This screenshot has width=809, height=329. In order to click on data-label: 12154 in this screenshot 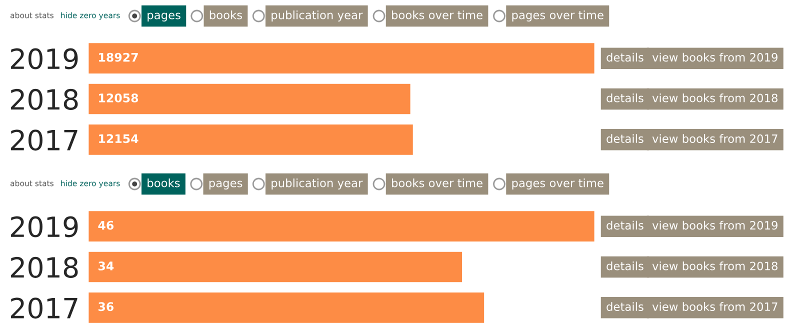, I will do `click(118, 139)`.